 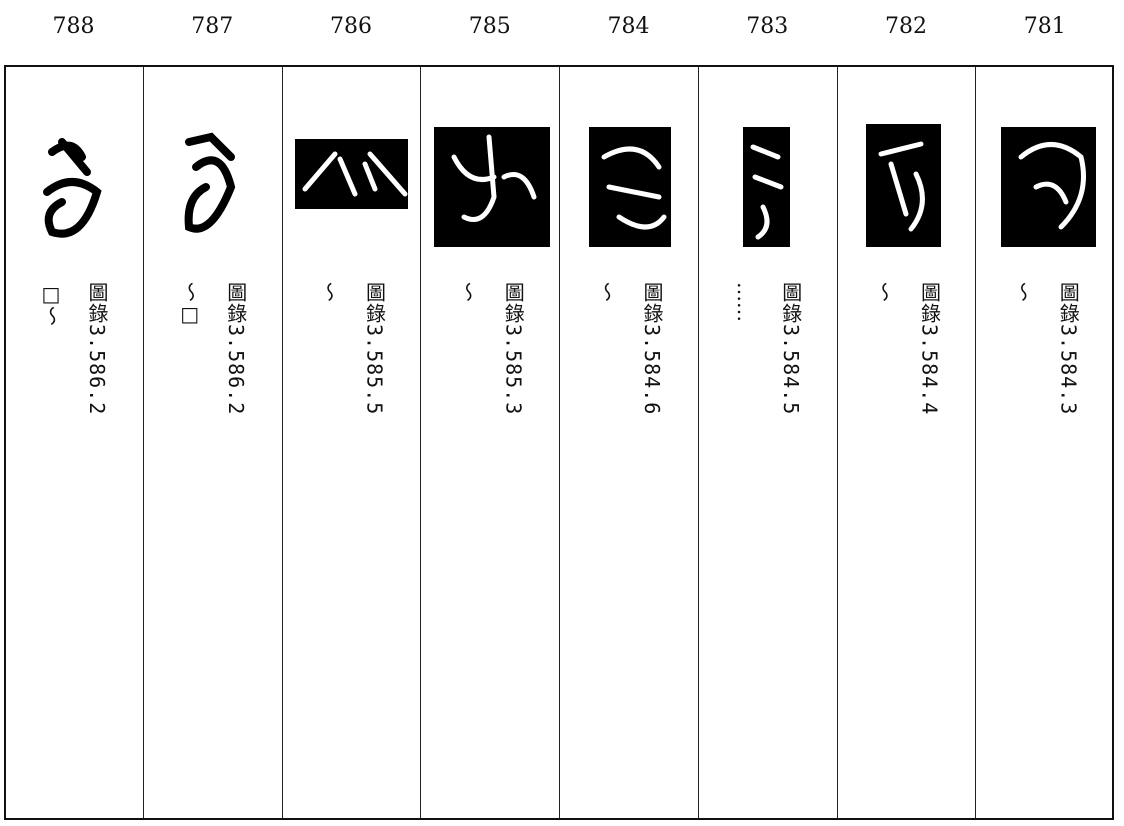 I want to click on note: □～, so click(x=51, y=304).